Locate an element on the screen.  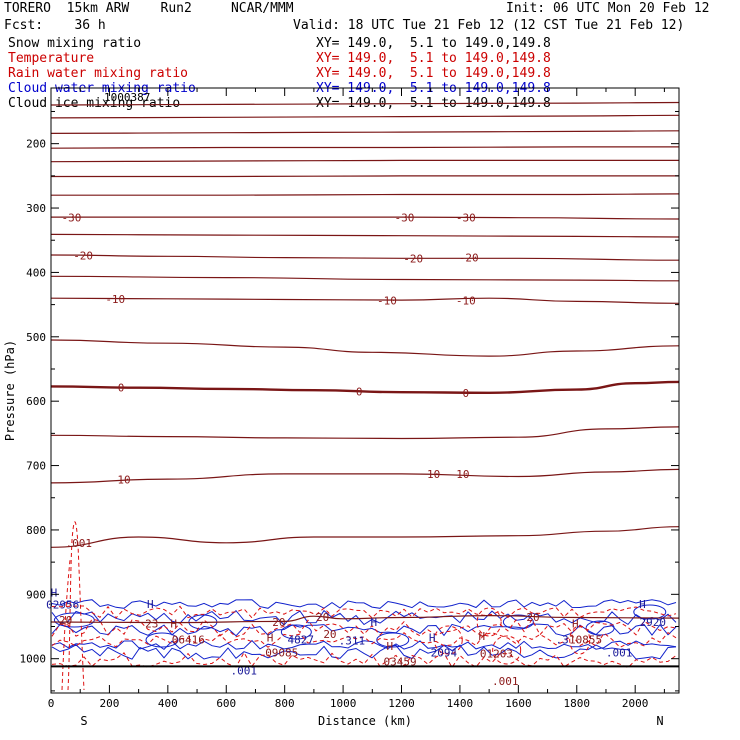
x-tick-label: 200 is located at coordinates (109, 703).